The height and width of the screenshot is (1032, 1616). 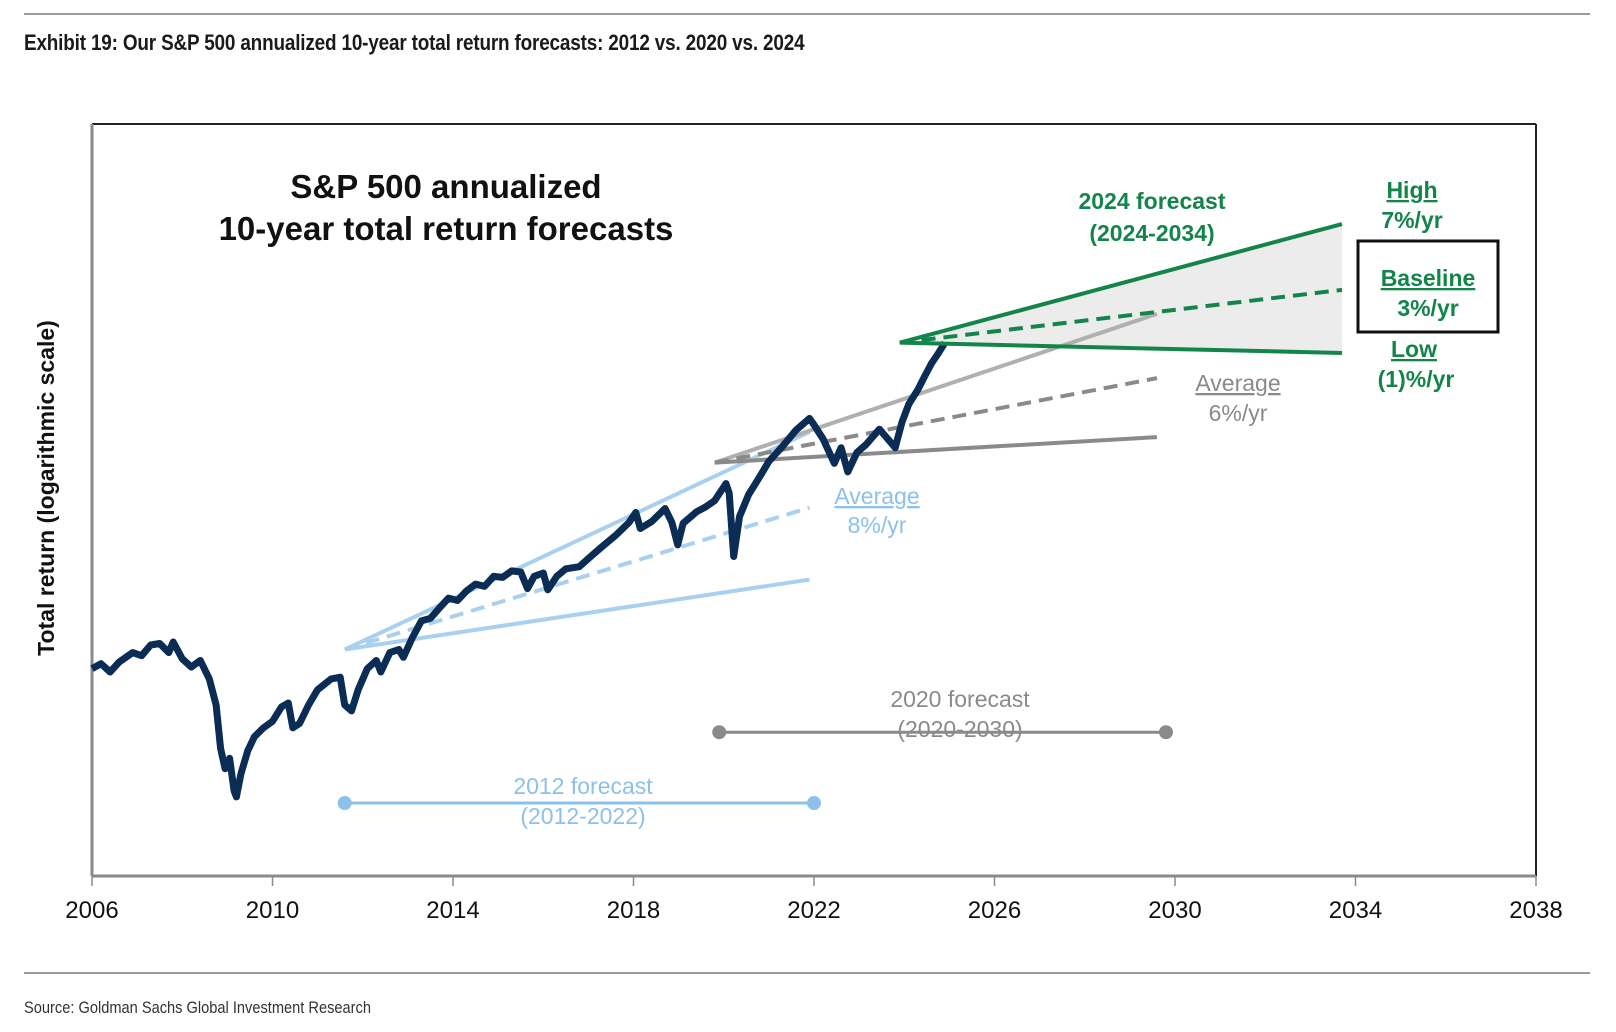 I want to click on forecast-2012-low-line, so click(x=577, y=614).